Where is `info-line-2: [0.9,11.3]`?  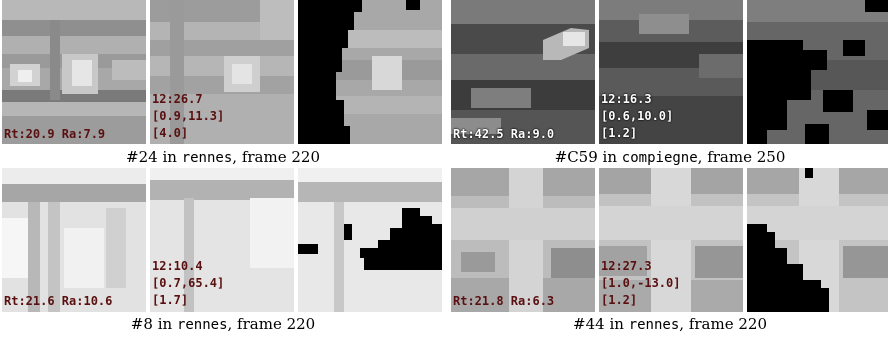 info-line-2: [0.9,11.3] is located at coordinates (188, 116).